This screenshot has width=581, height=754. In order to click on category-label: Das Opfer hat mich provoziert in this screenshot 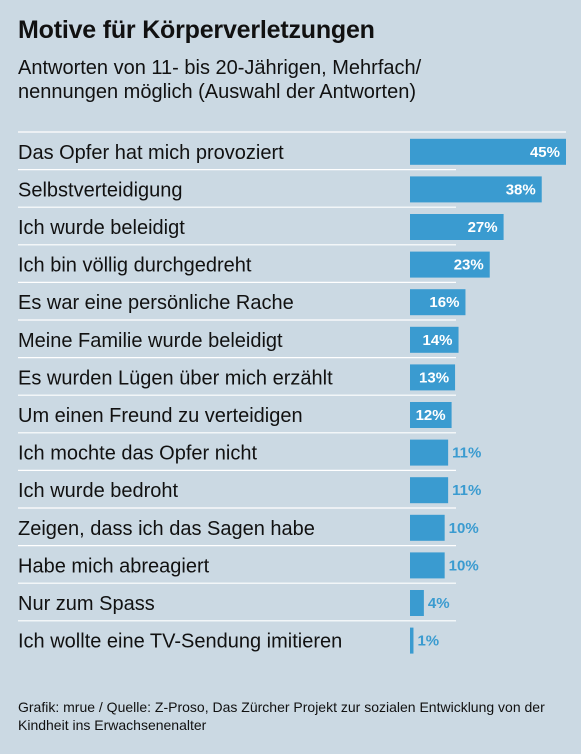, I will do `click(151, 153)`.